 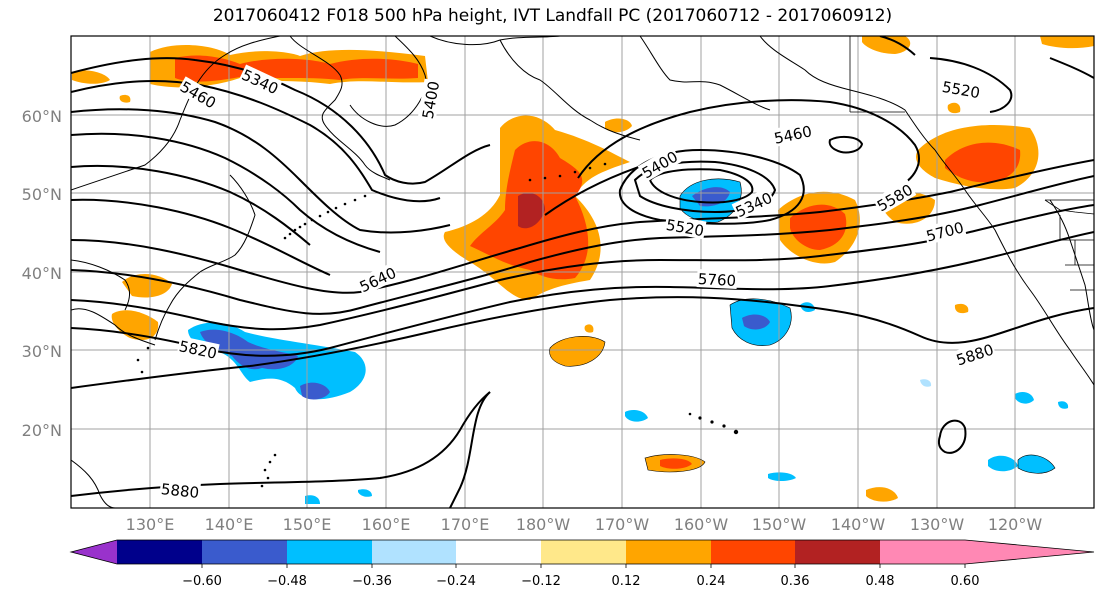 I want to click on lon-tick-label: 170°E, so click(x=465, y=524).